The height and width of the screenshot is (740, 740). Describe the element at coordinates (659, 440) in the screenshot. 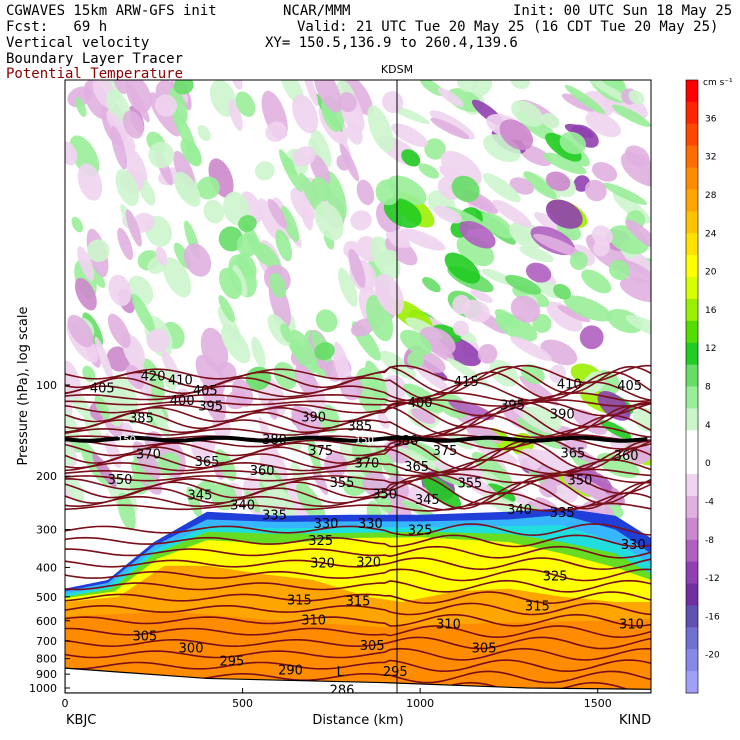

I see `pbl-top-label: 150` at that location.